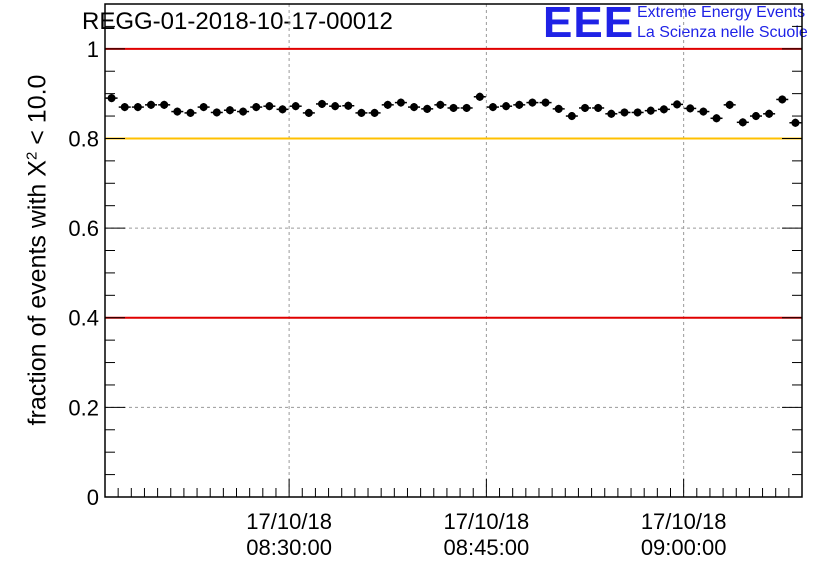 The width and height of the screenshot is (836, 572). Describe the element at coordinates (289, 547) in the screenshot. I see `x-tick-time: 08:30:00` at that location.